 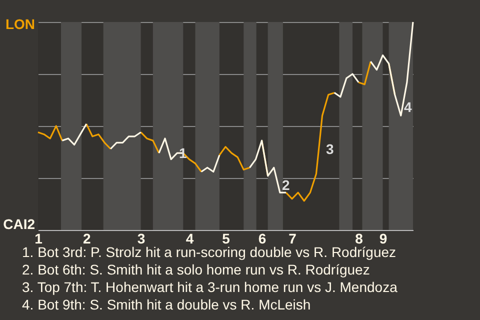 I want to click on annotation: 4, so click(x=408, y=107).